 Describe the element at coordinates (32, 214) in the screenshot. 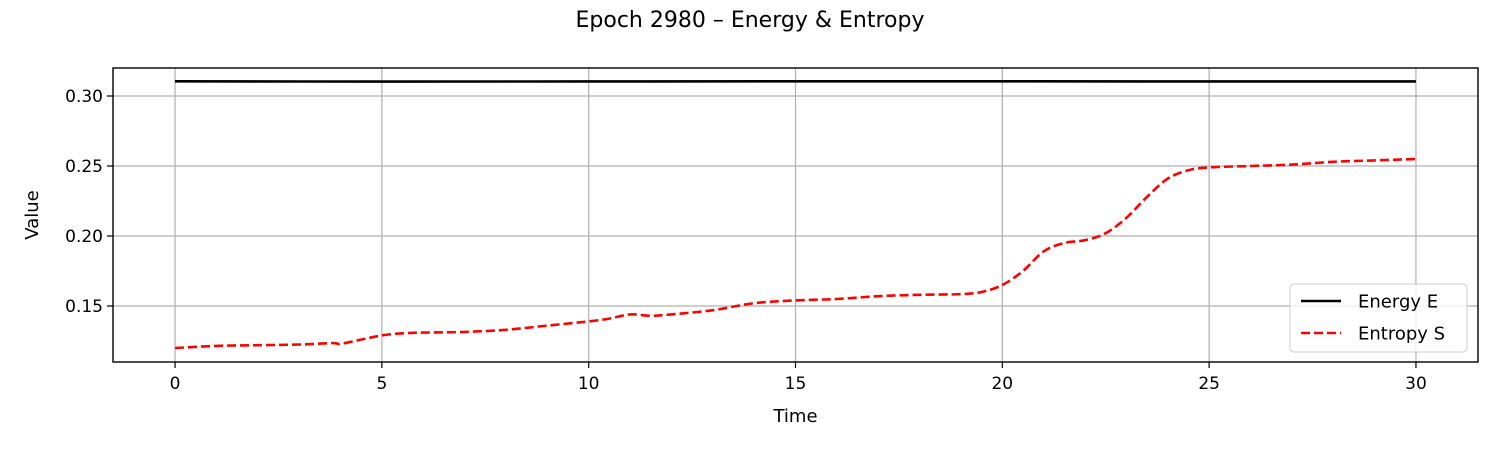

I see `y-axis-label: Value` at that location.